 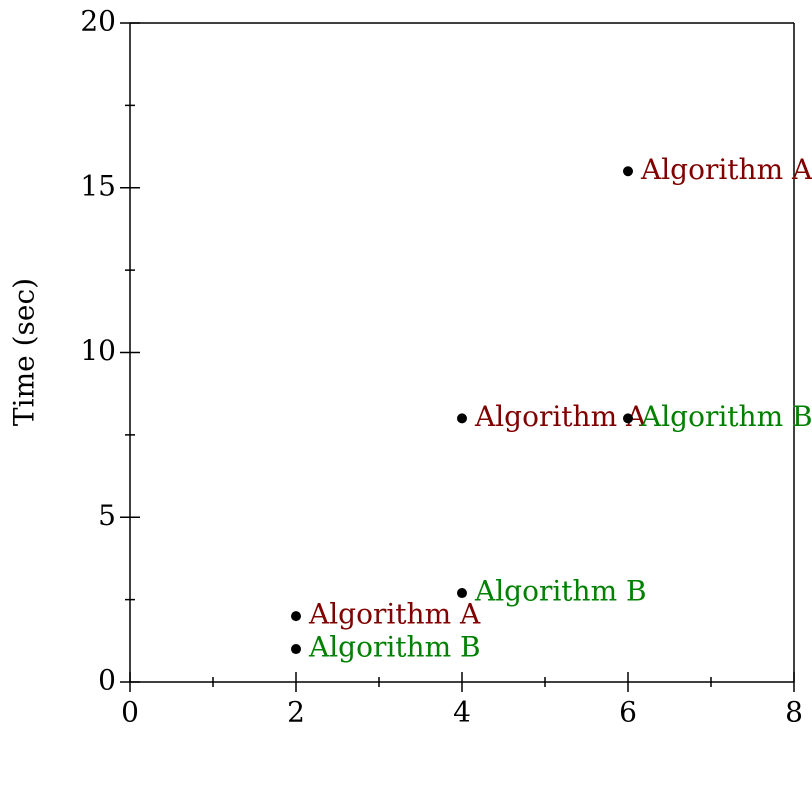 I want to click on y-tick-label: 15, so click(x=98, y=185).